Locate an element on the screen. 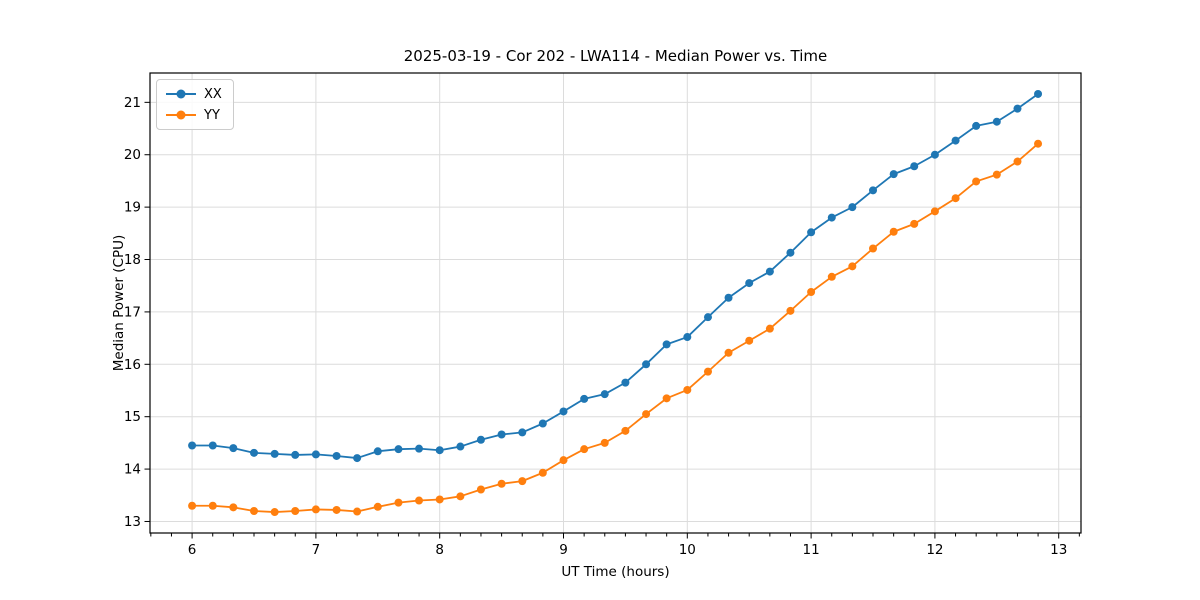  xx-marker-icon is located at coordinates (181, 94).